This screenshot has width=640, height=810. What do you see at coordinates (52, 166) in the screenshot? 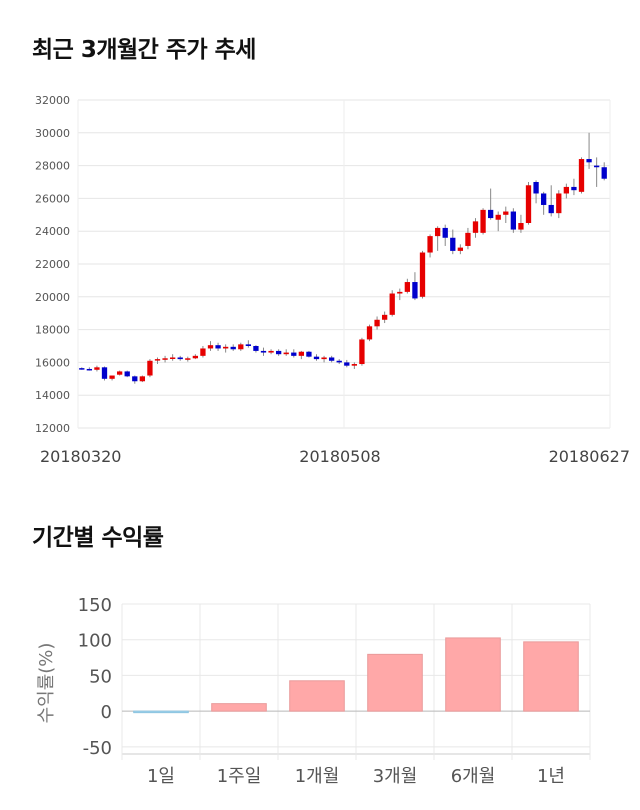
I see `y-tick-label: 28000` at bounding box center [52, 166].